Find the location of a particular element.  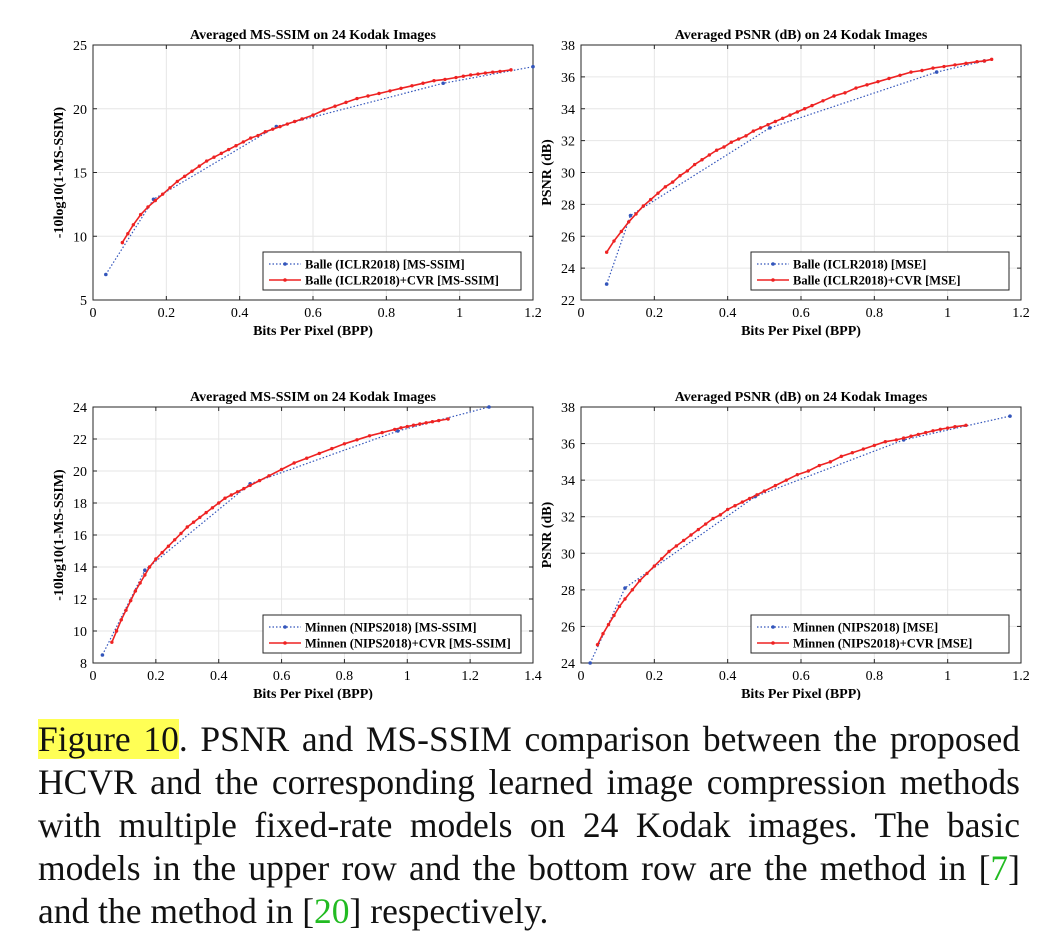

y-tick-label: 22 is located at coordinates (568, 301).